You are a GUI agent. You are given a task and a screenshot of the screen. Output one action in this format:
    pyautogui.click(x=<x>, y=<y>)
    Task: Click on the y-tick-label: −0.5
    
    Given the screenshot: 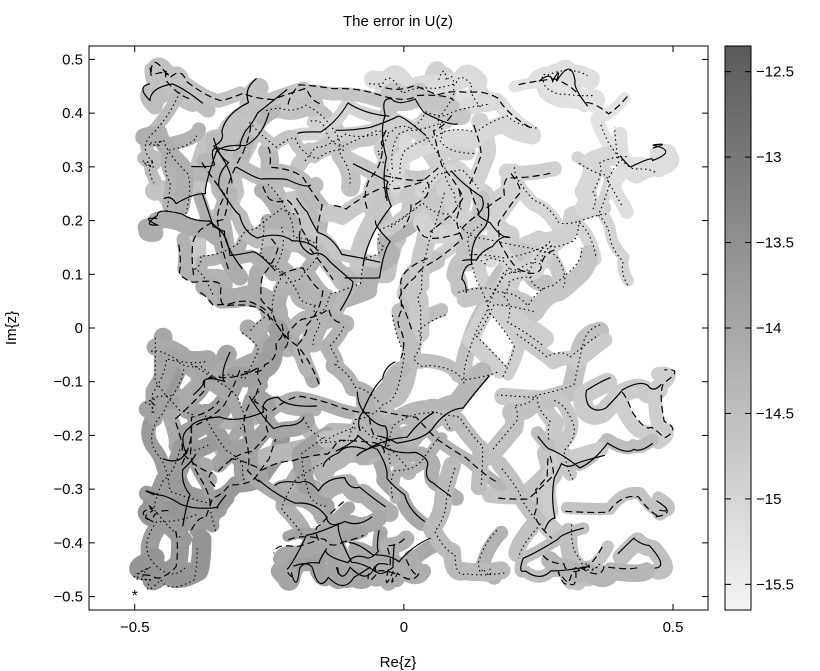 What is the action you would take?
    pyautogui.click(x=68, y=597)
    